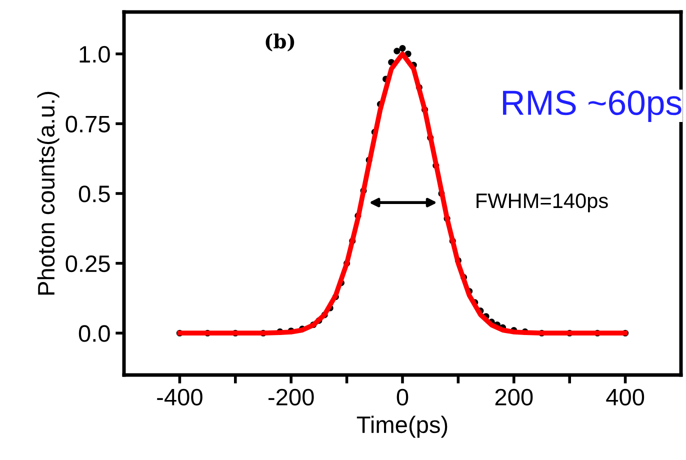 This screenshot has height=460, width=686. Describe the element at coordinates (514, 397) in the screenshot. I see `x-tick-label: 200` at that location.